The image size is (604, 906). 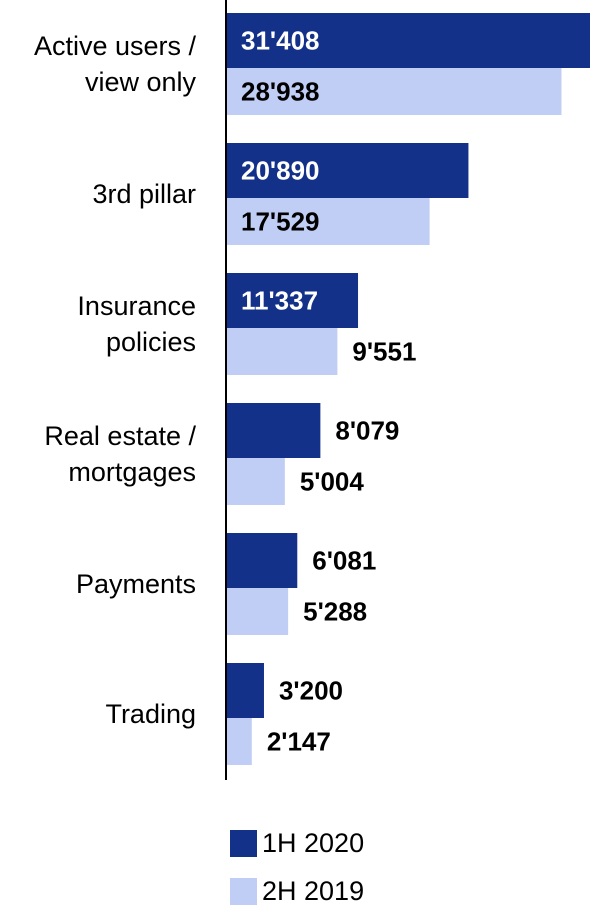 I want to click on value-label: 6'081, so click(x=344, y=560).